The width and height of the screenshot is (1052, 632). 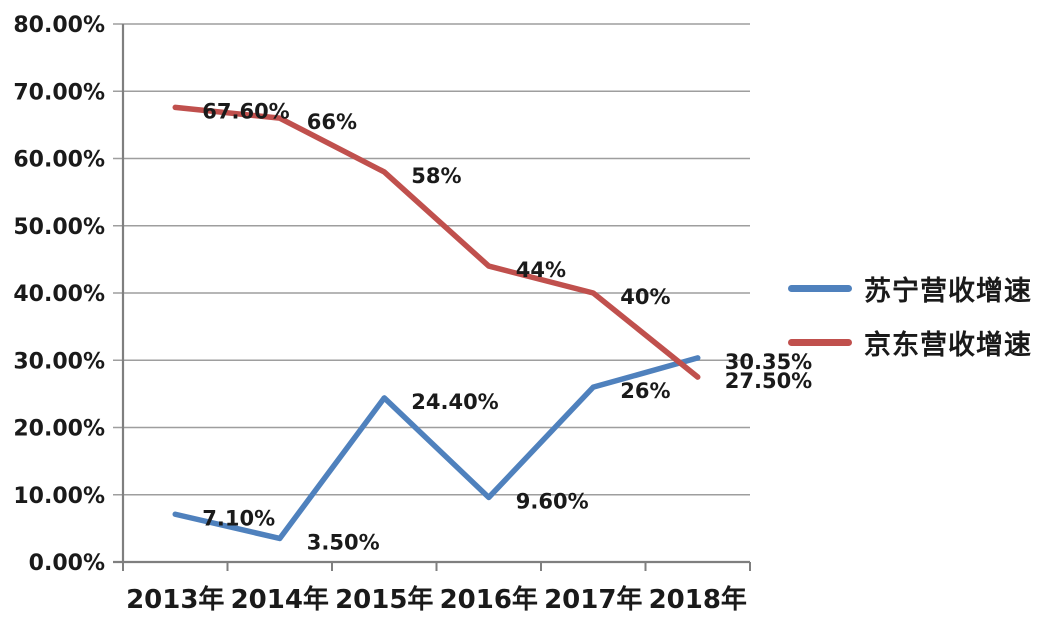 I want to click on data-label-series-0: 9.60%, so click(x=552, y=501).